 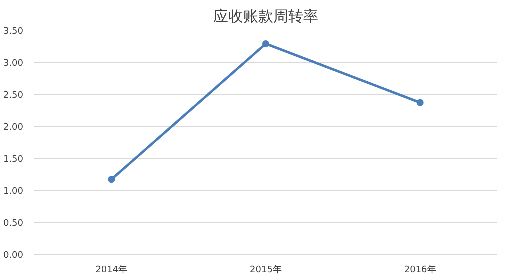 What do you see at coordinates (13, 192) in the screenshot?
I see `y-tick-label: 1.00` at bounding box center [13, 192].